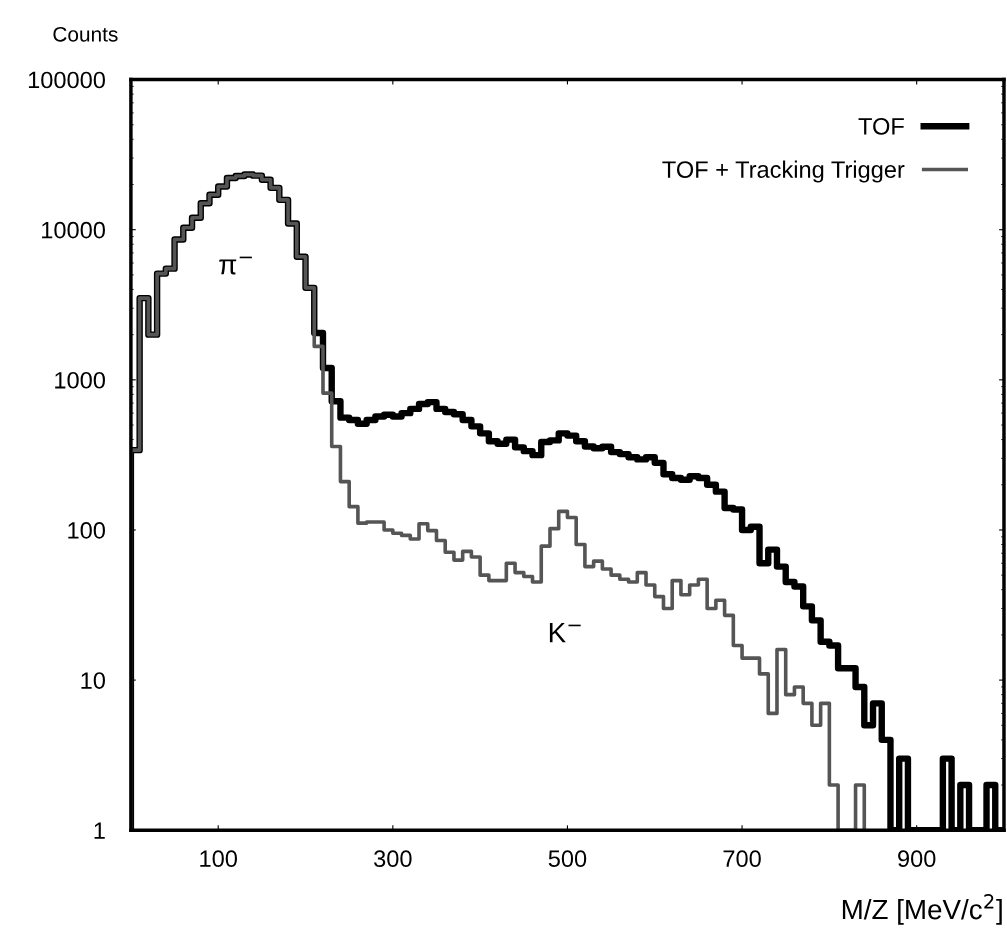 The width and height of the screenshot is (1007, 936). Describe the element at coordinates (235, 265) in the screenshot. I see `annotation: π$^{−}$` at that location.